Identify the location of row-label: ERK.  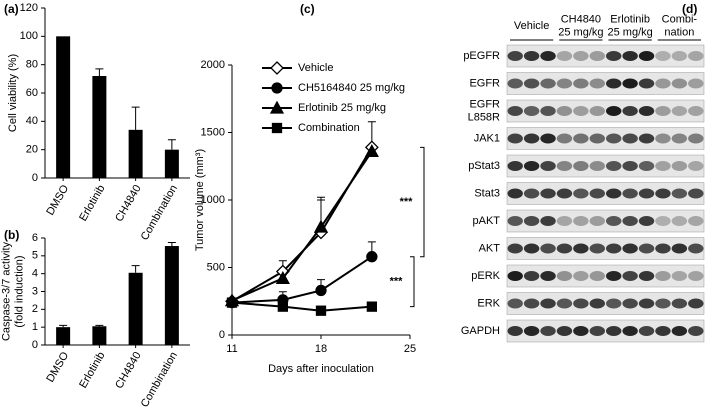
(488, 303).